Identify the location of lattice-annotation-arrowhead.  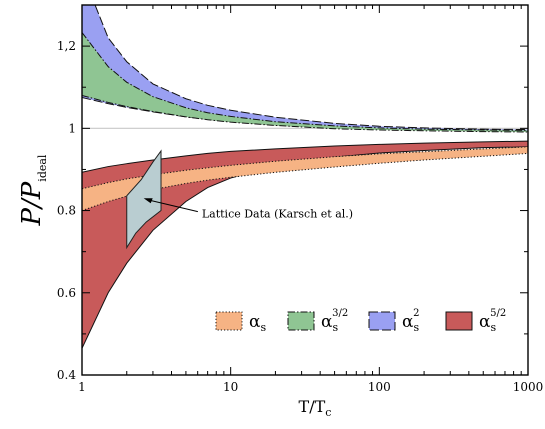
(148, 201).